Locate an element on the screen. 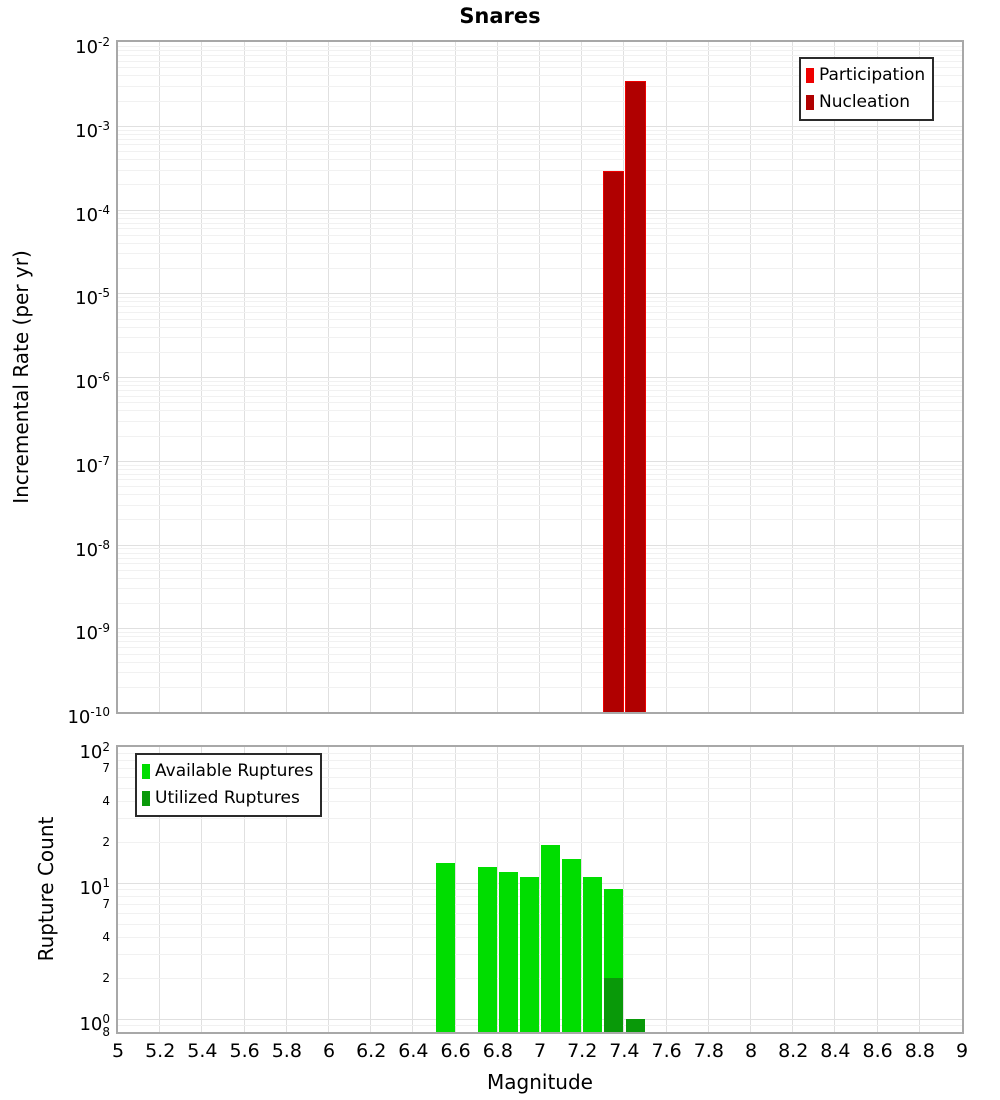 The image size is (1000, 1100). legend-rate: Participation Nucleation is located at coordinates (867, 89).